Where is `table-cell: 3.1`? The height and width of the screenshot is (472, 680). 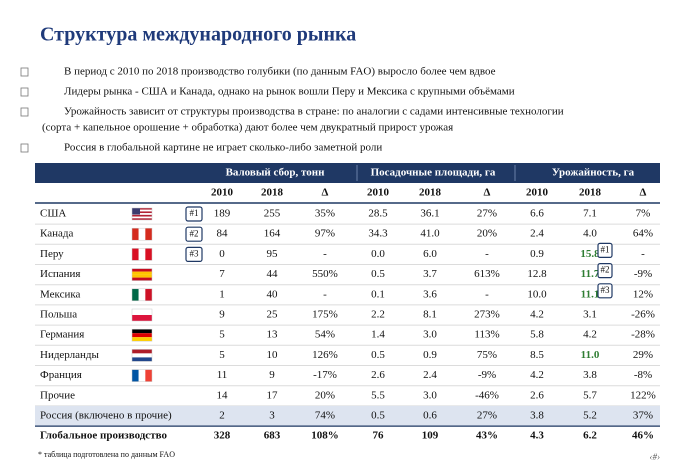 table-cell: 3.1 is located at coordinates (590, 315).